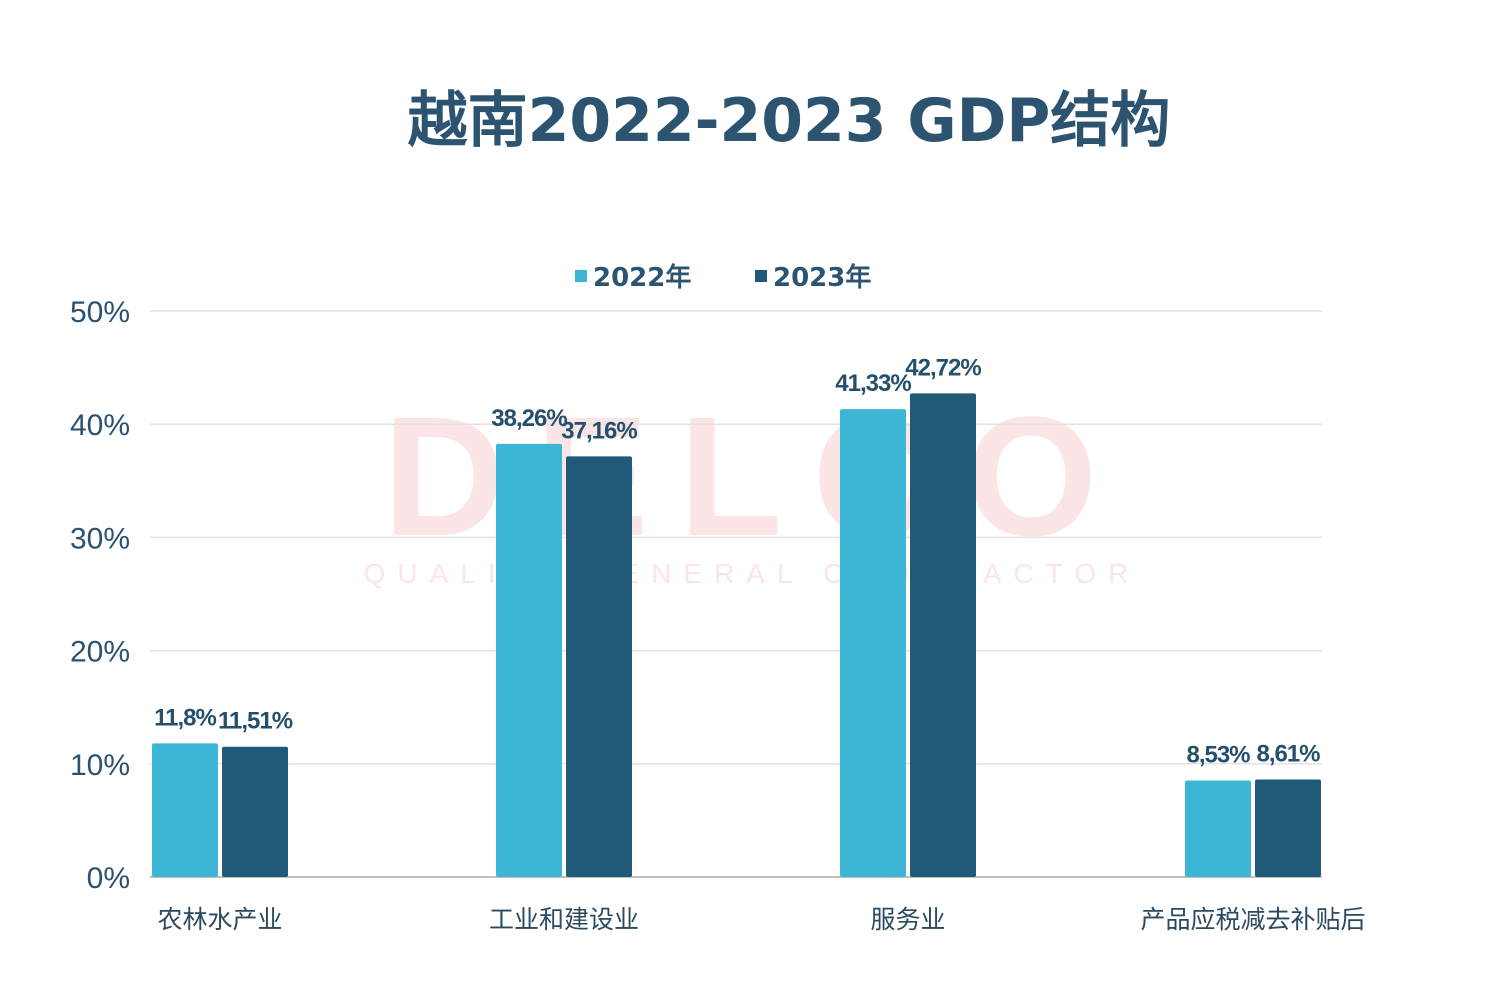  What do you see at coordinates (564, 919) in the screenshot?
I see `x-category-label: 工业和建设业` at bounding box center [564, 919].